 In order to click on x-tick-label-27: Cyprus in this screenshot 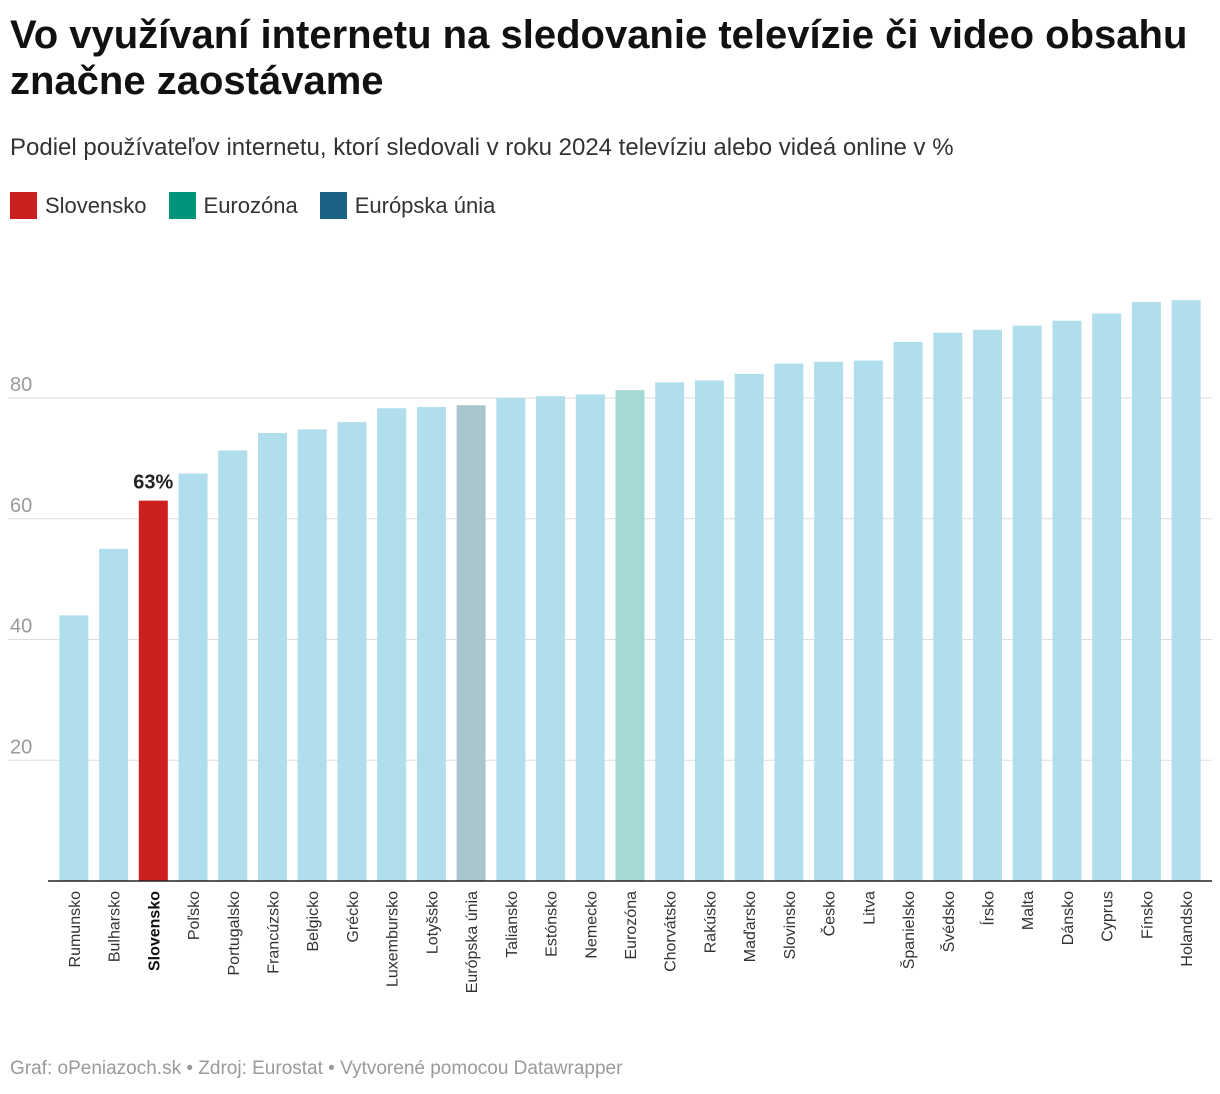, I will do `click(1108, 916)`.